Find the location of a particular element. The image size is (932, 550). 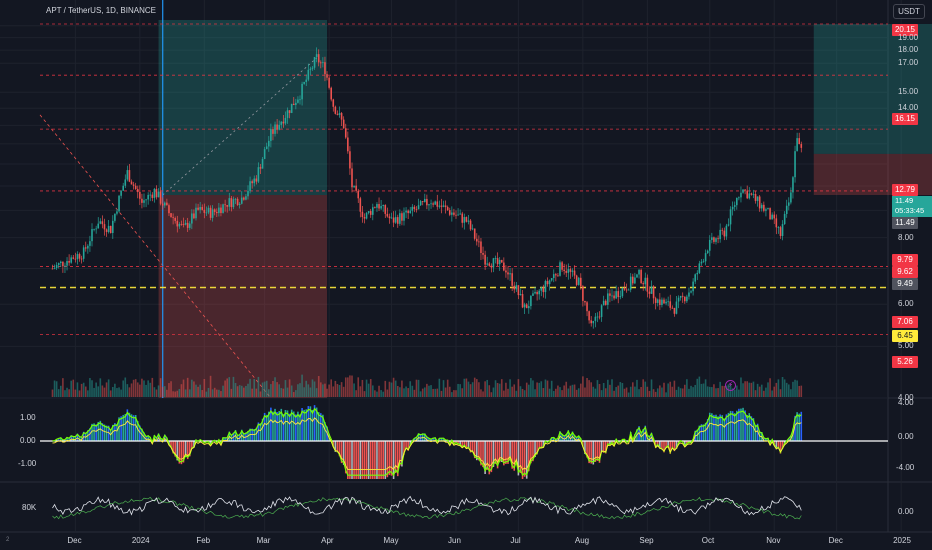

oscillator-line-green is located at coordinates (427, 508).